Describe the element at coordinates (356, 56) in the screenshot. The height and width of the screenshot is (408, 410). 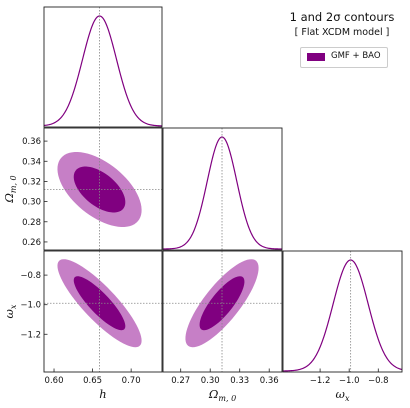
I see `legend-label: GMF + BAO` at that location.